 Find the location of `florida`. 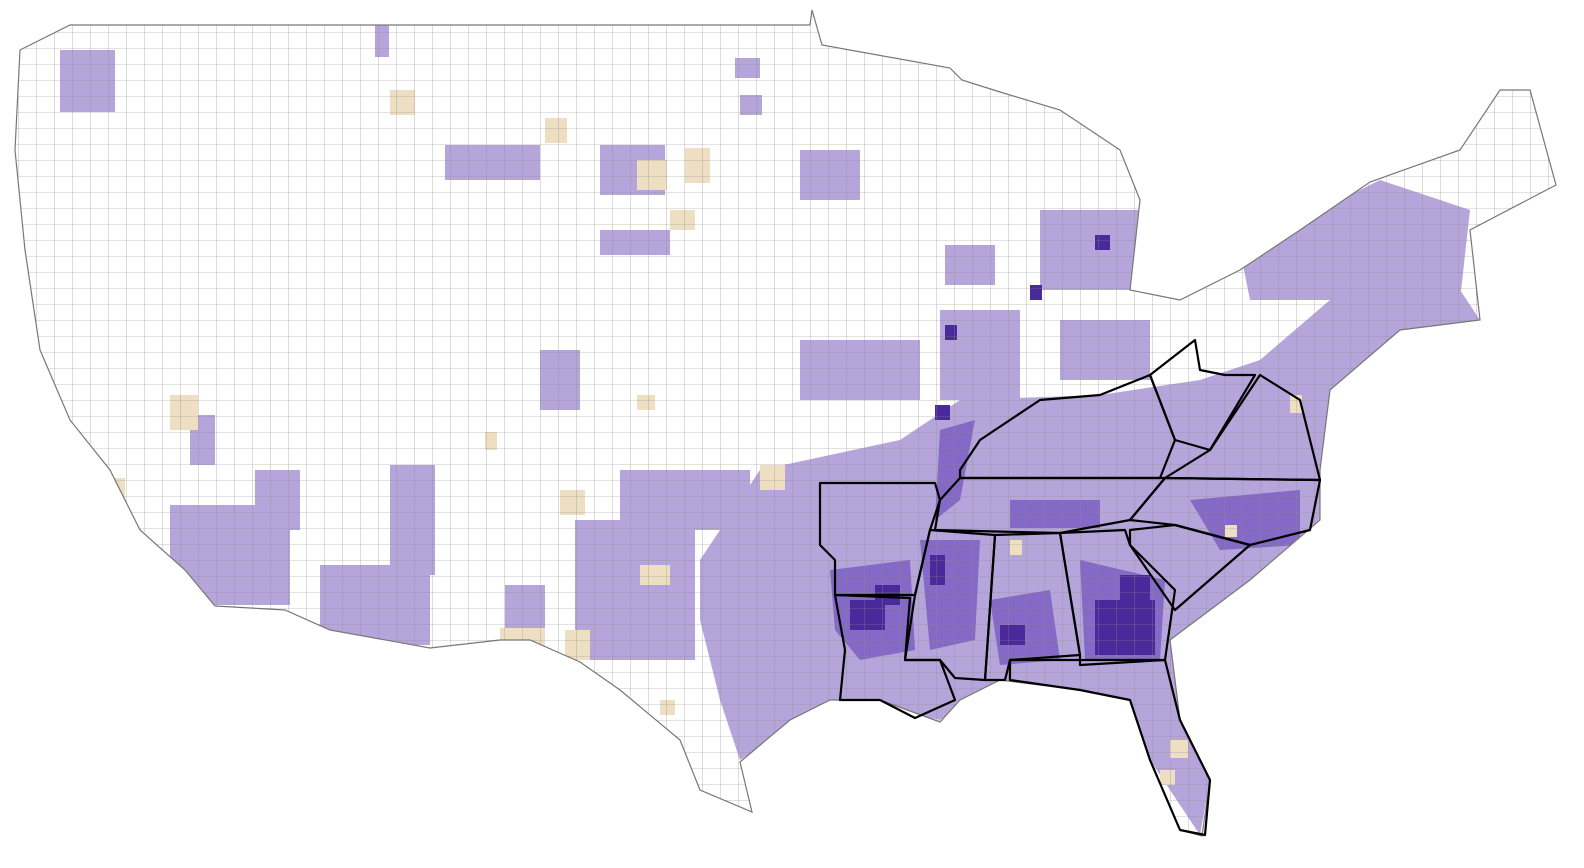

florida is located at coordinates (1110, 747).